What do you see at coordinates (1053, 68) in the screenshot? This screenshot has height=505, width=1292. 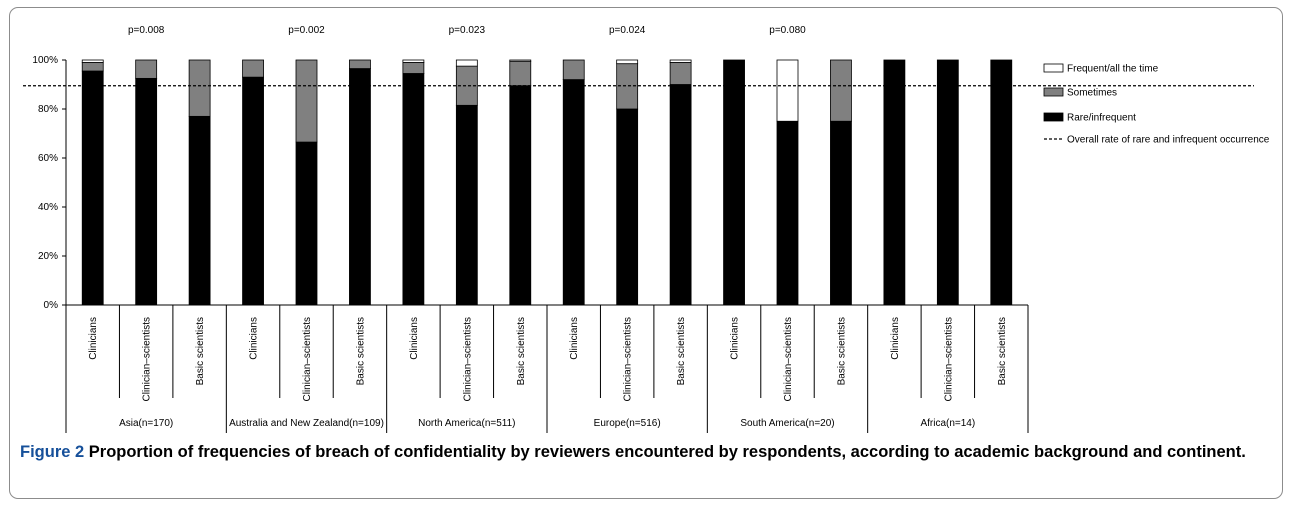 I see `legend-swatch-frequent` at bounding box center [1053, 68].